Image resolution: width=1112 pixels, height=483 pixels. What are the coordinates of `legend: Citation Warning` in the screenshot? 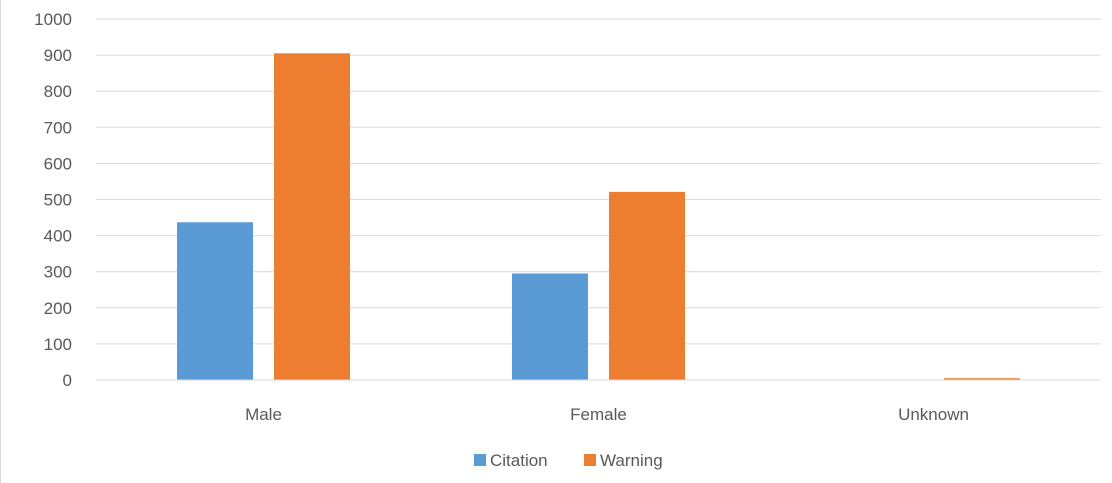 It's located at (568, 460).